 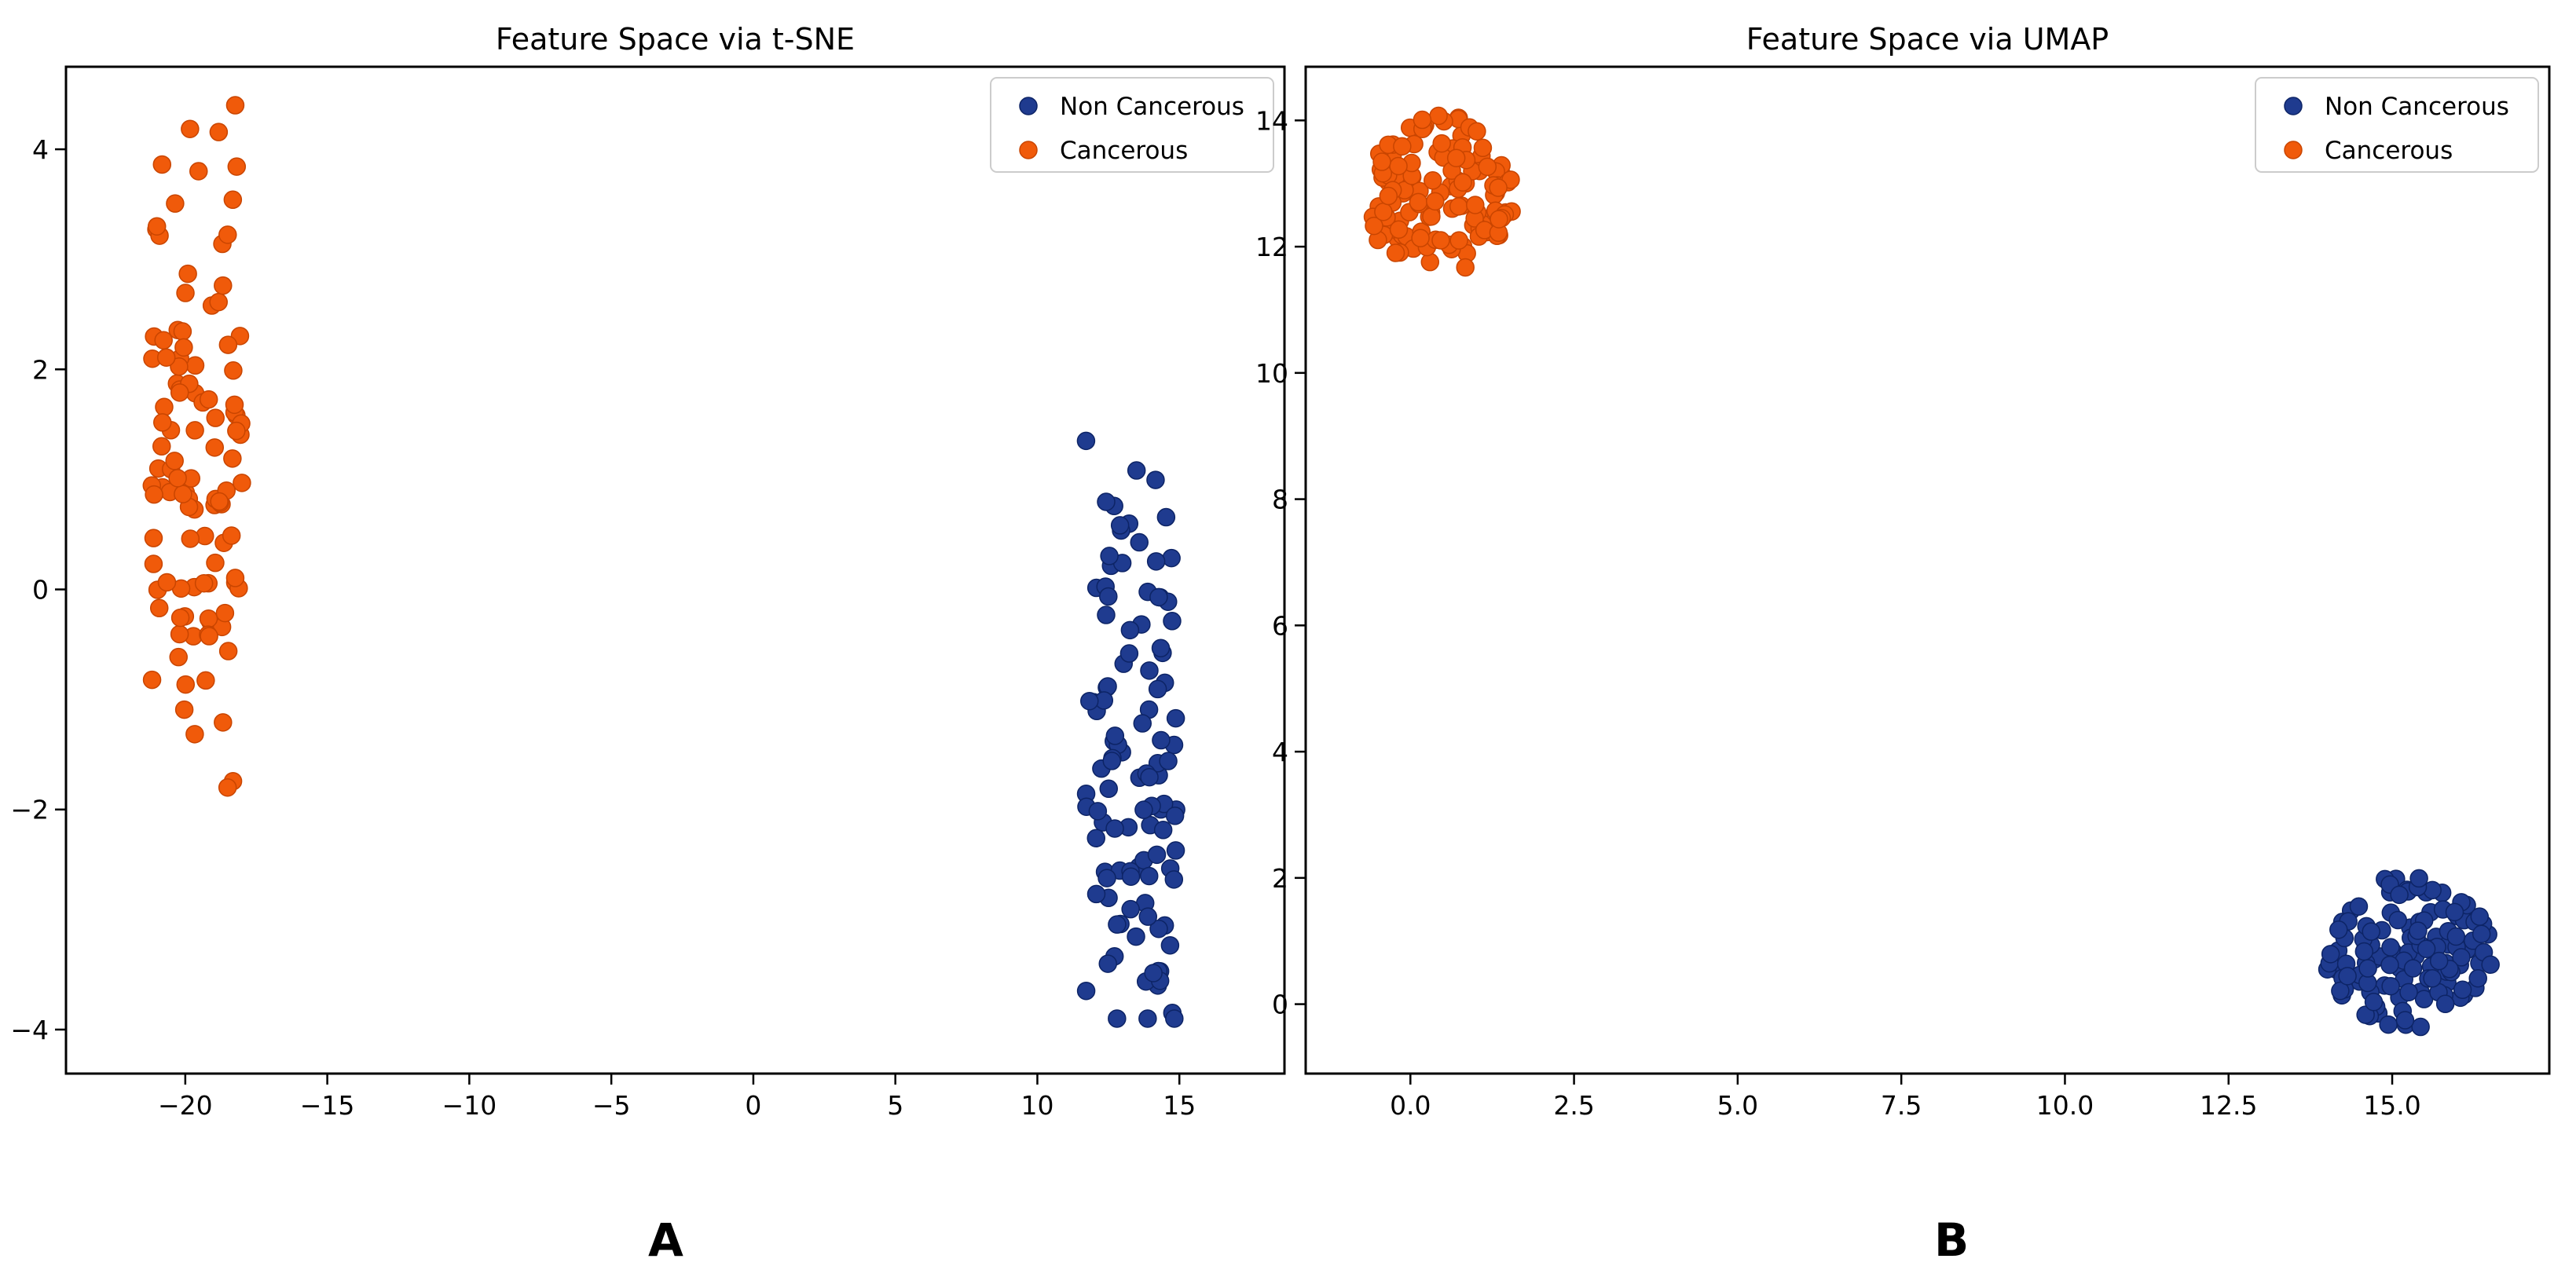 What do you see at coordinates (1280, 625) in the screenshot?
I see `y-tick-label: 6` at bounding box center [1280, 625].